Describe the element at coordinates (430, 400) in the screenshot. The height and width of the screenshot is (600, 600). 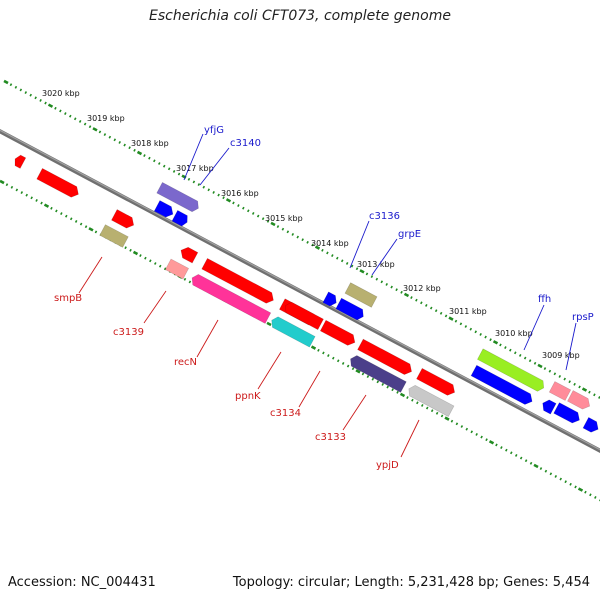
I see `gene-ypjD-shape` at that location.